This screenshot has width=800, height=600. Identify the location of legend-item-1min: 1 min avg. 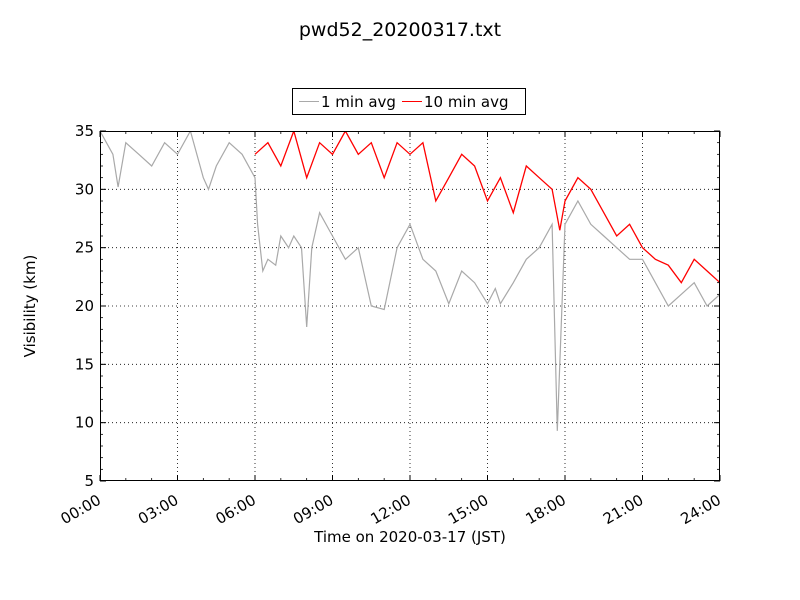
(347, 102).